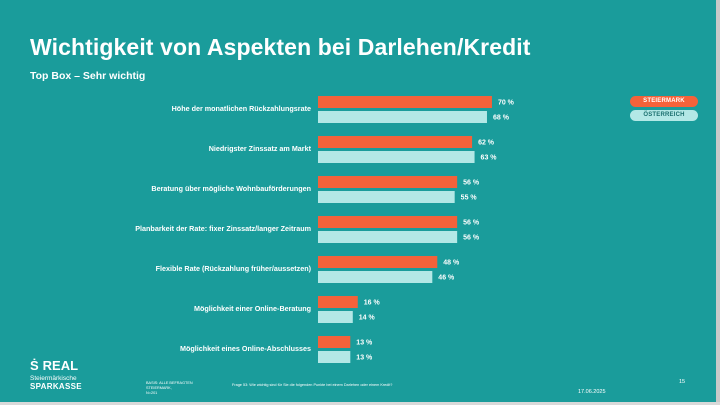 The width and height of the screenshot is (720, 405). Describe the element at coordinates (56, 374) in the screenshot. I see `brand-logo: Ṡ REAL Steiermärkische SPARKASSE` at that location.